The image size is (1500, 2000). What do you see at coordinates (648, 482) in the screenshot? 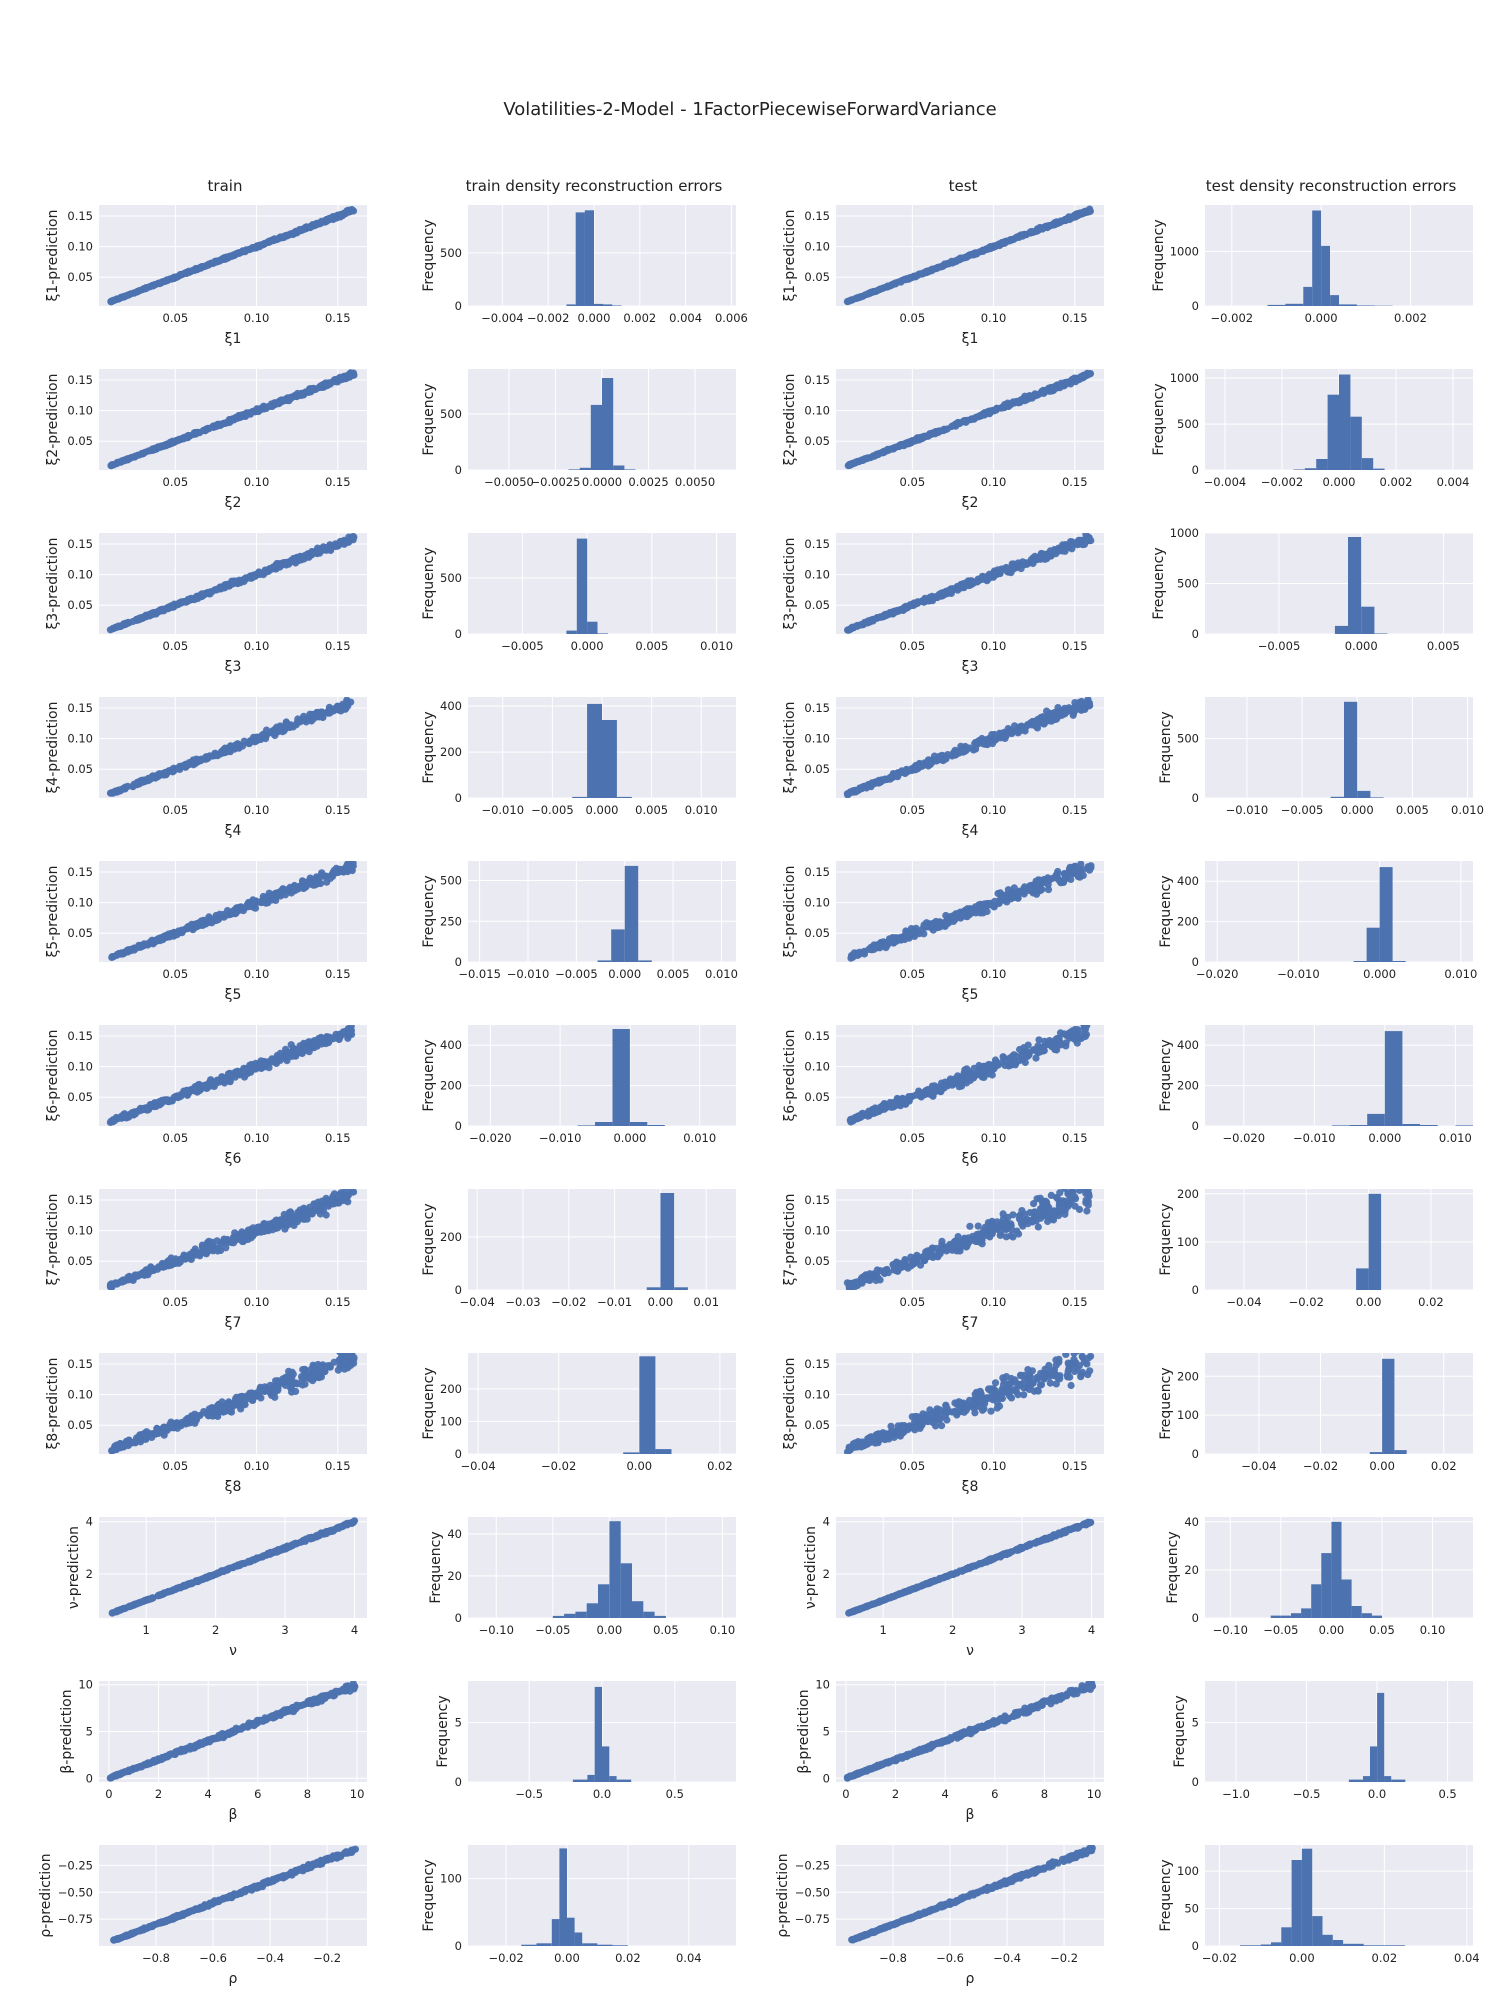
I see `x-tick-label: 0.0025` at bounding box center [648, 482].